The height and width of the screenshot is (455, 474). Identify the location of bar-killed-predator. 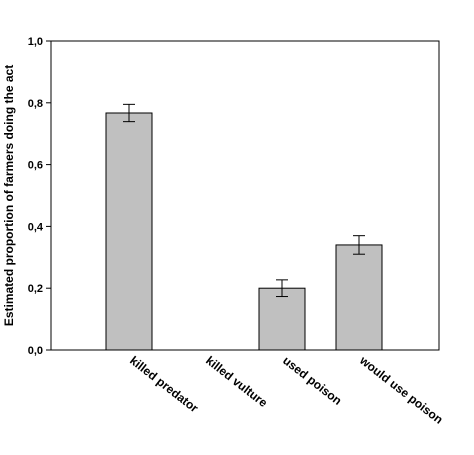
(129, 231).